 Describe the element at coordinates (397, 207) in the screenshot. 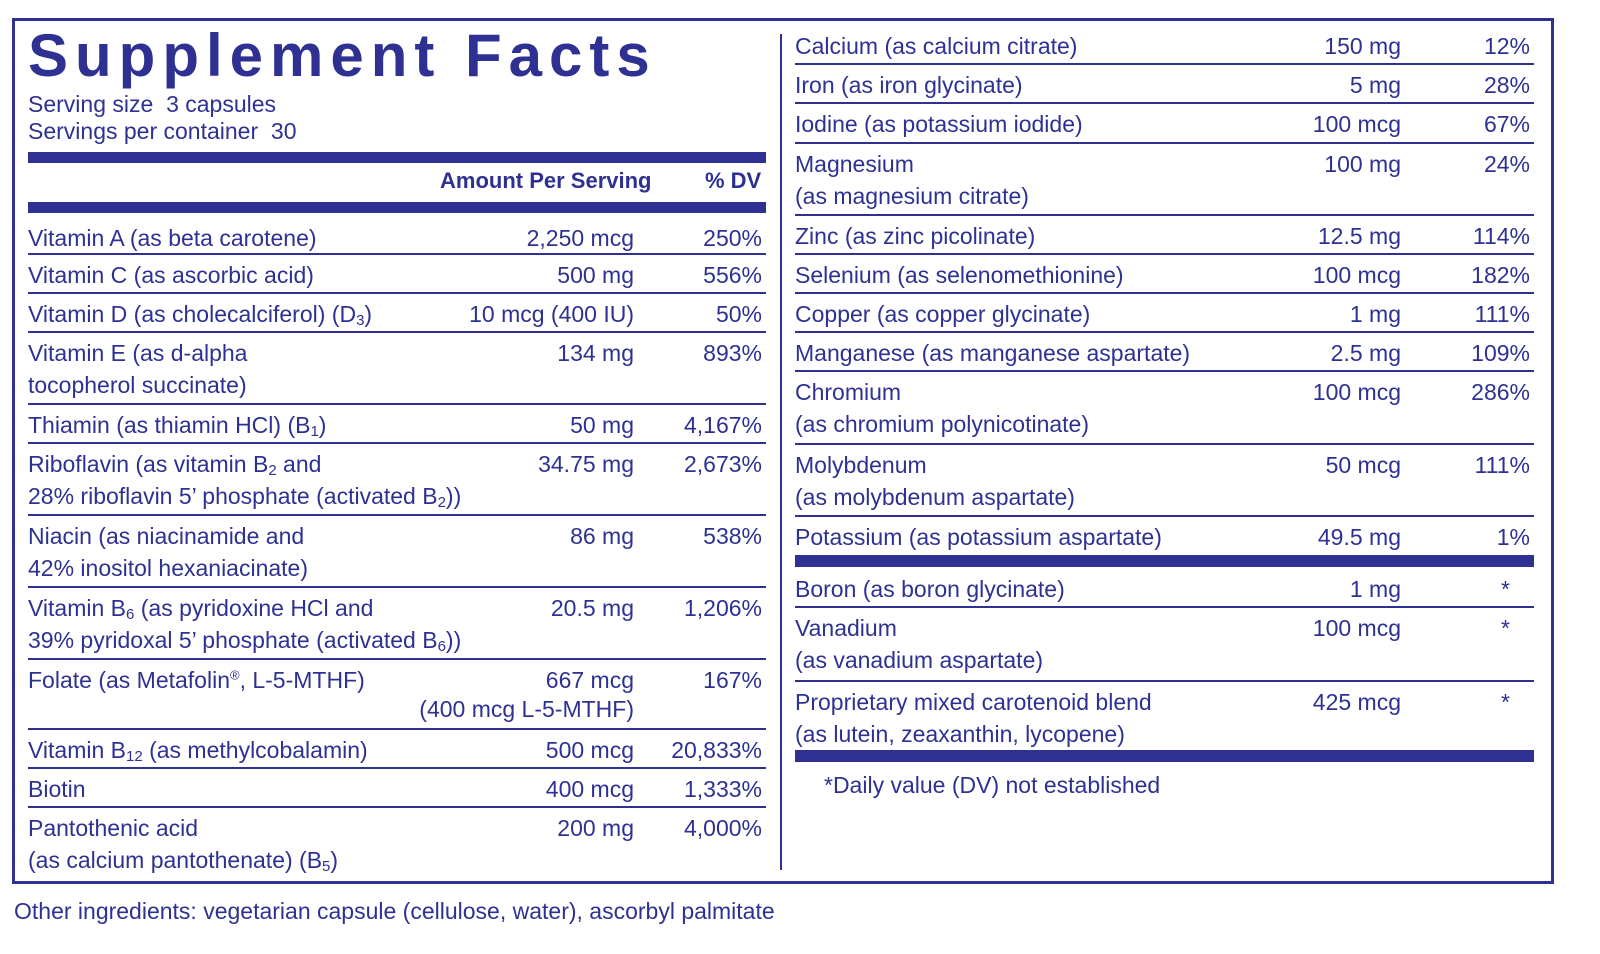

I see `header-bottom-rule` at that location.